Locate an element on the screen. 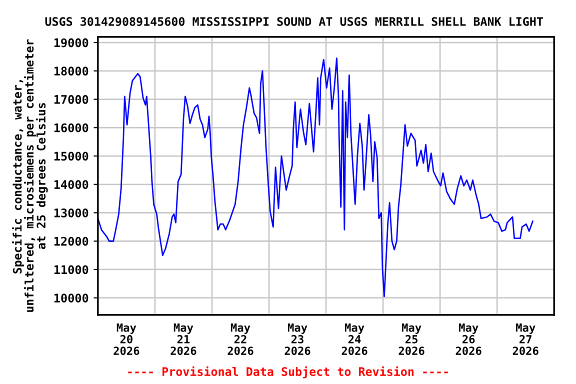 The image size is (576, 384). x-tick-label: May 23 2026 is located at coordinates (297, 340).